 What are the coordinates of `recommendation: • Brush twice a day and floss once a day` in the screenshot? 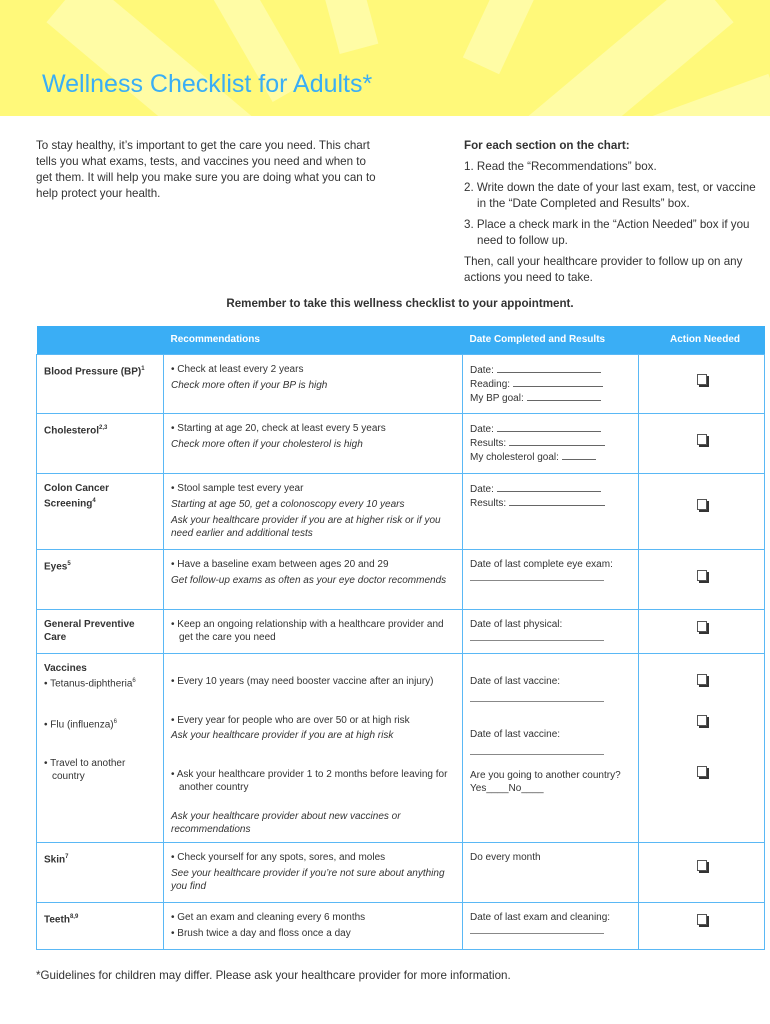 It's located at (261, 933).